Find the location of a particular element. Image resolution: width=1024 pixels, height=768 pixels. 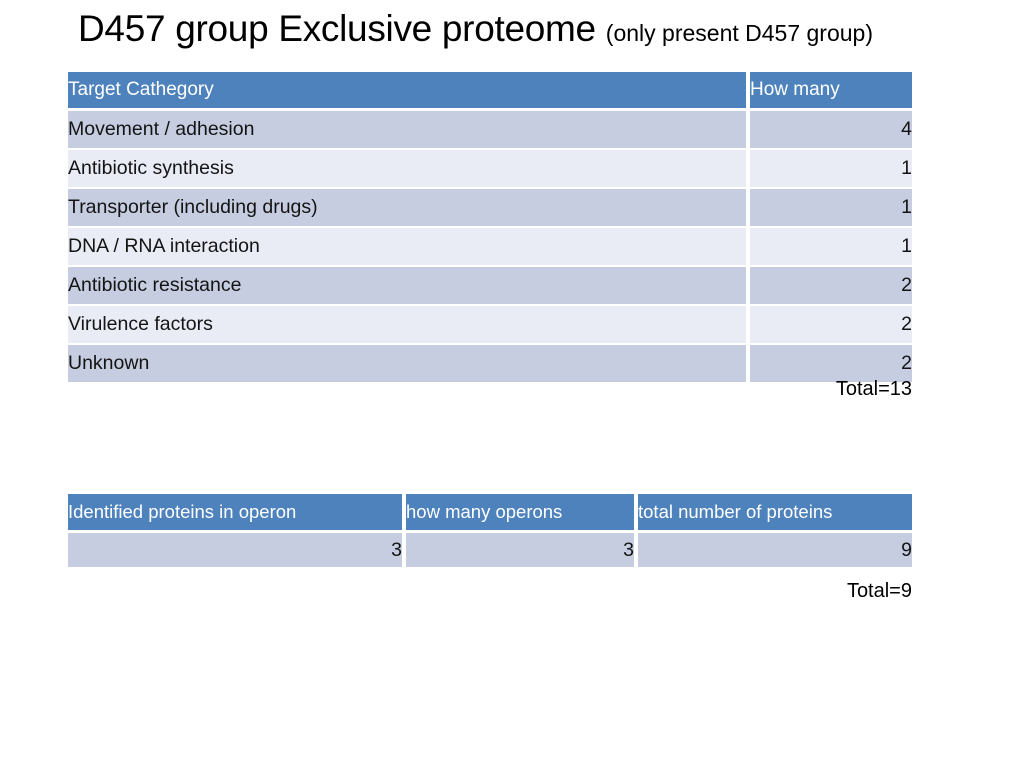

cell-category-label: Transporter (including drugs) is located at coordinates (407, 207).